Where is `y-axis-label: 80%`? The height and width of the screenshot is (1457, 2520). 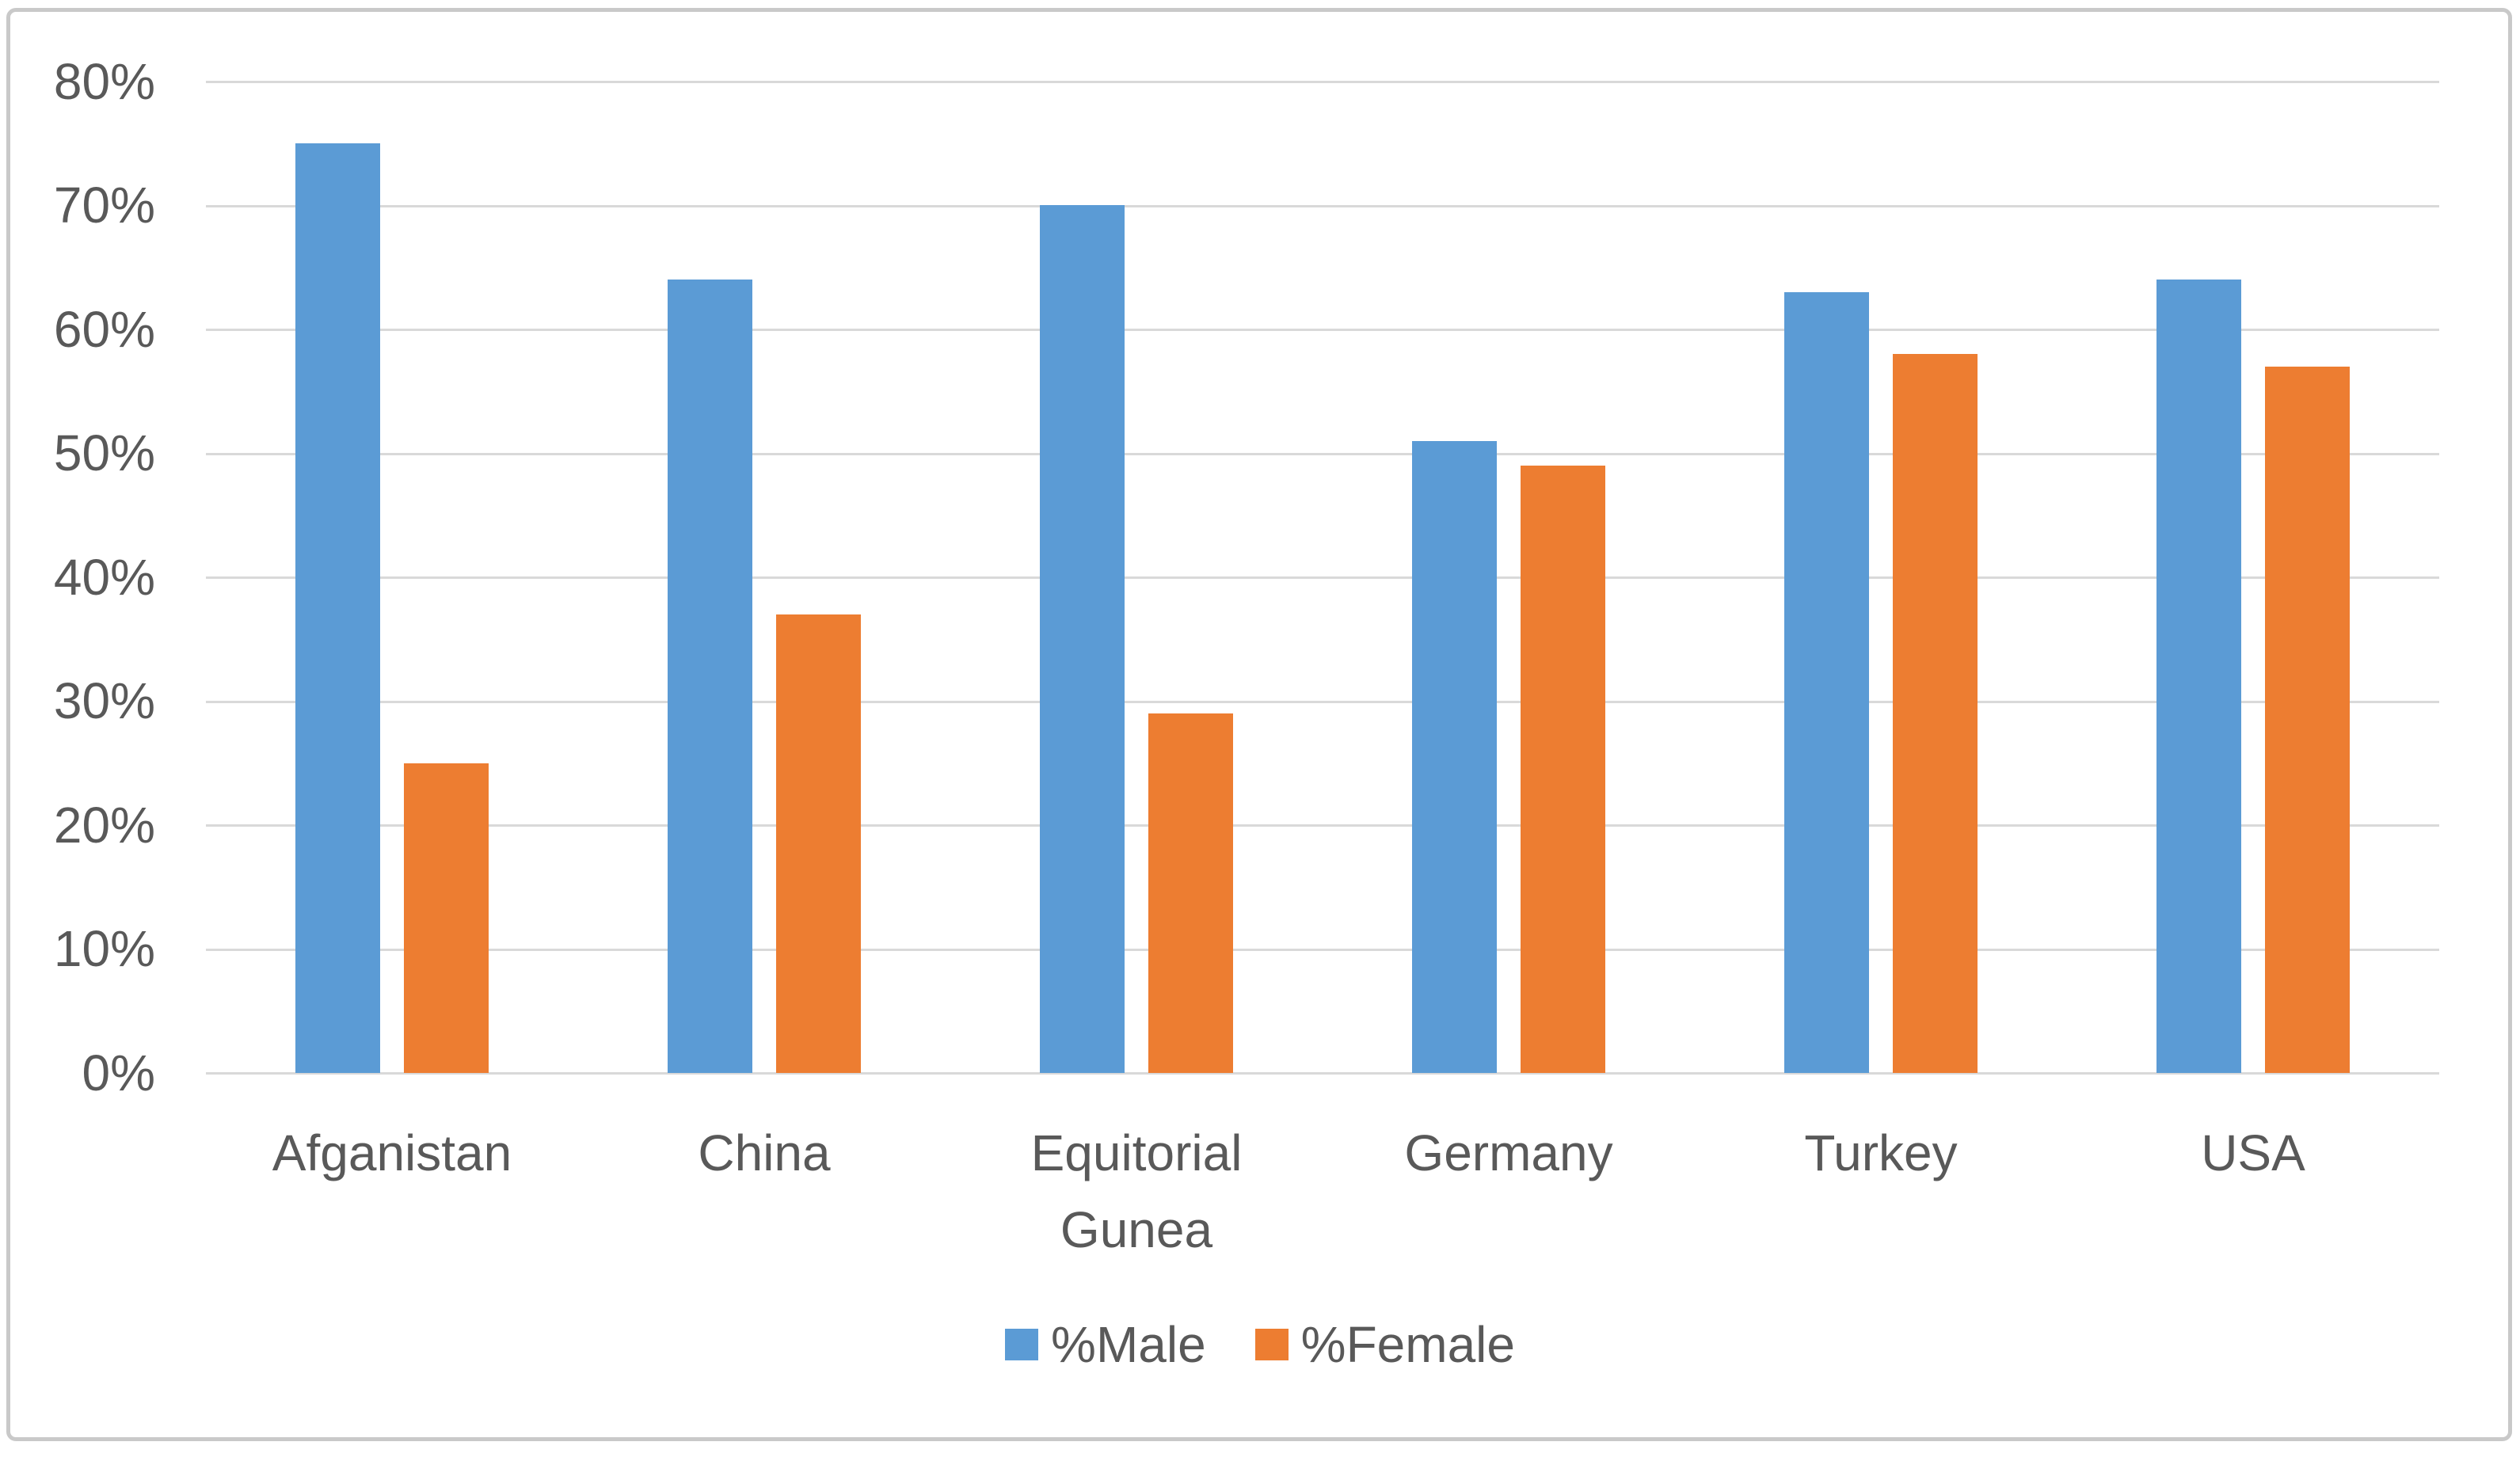
y-axis-label: 80% is located at coordinates (104, 81).